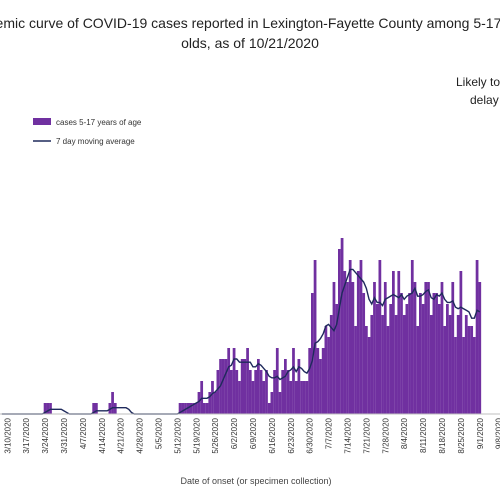 This screenshot has height=500, width=500. Describe the element at coordinates (255, 481) in the screenshot. I see `x-axis-title: Date of onset (or specimen collection)` at that location.